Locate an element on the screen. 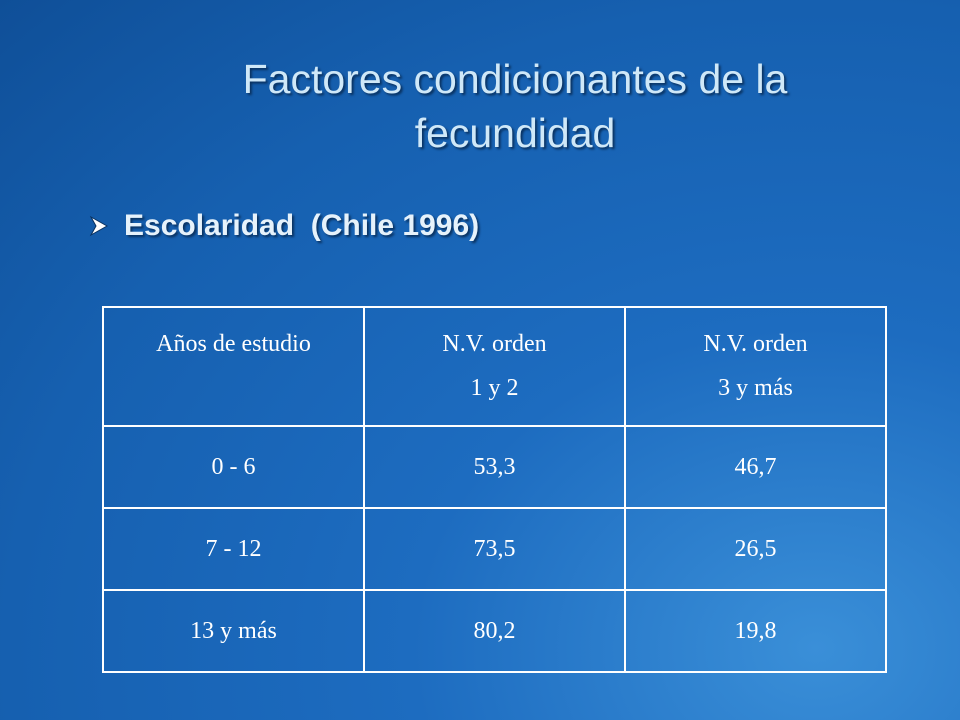 The width and height of the screenshot is (960, 720). header-cell: Años de estudio is located at coordinates (233, 366).